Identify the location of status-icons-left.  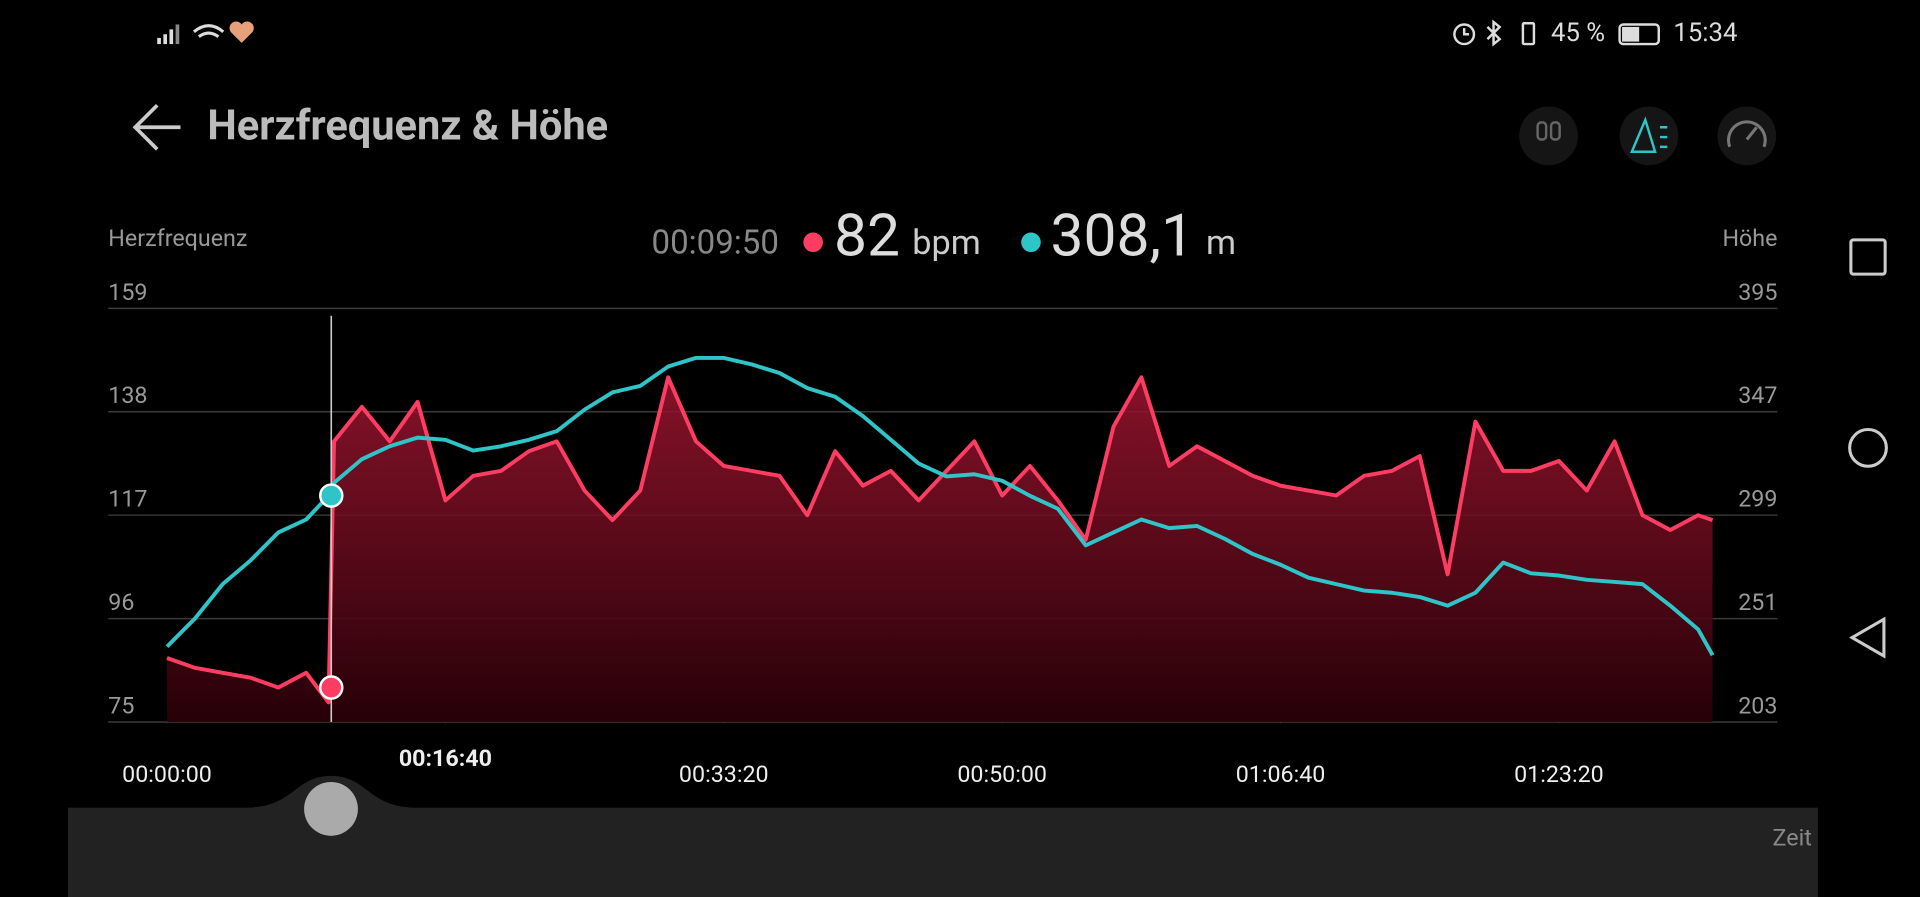
(205, 33).